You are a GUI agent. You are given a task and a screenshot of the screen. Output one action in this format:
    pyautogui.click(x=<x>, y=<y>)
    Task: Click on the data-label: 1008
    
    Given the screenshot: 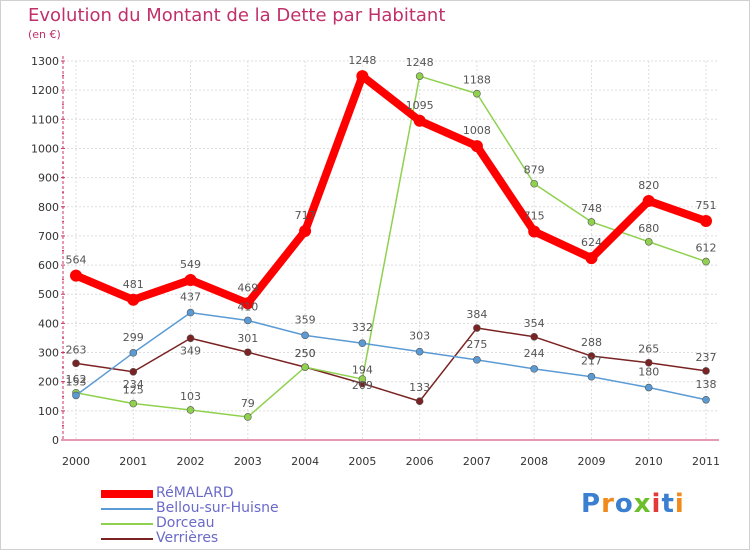 What is the action you would take?
    pyautogui.click(x=477, y=130)
    